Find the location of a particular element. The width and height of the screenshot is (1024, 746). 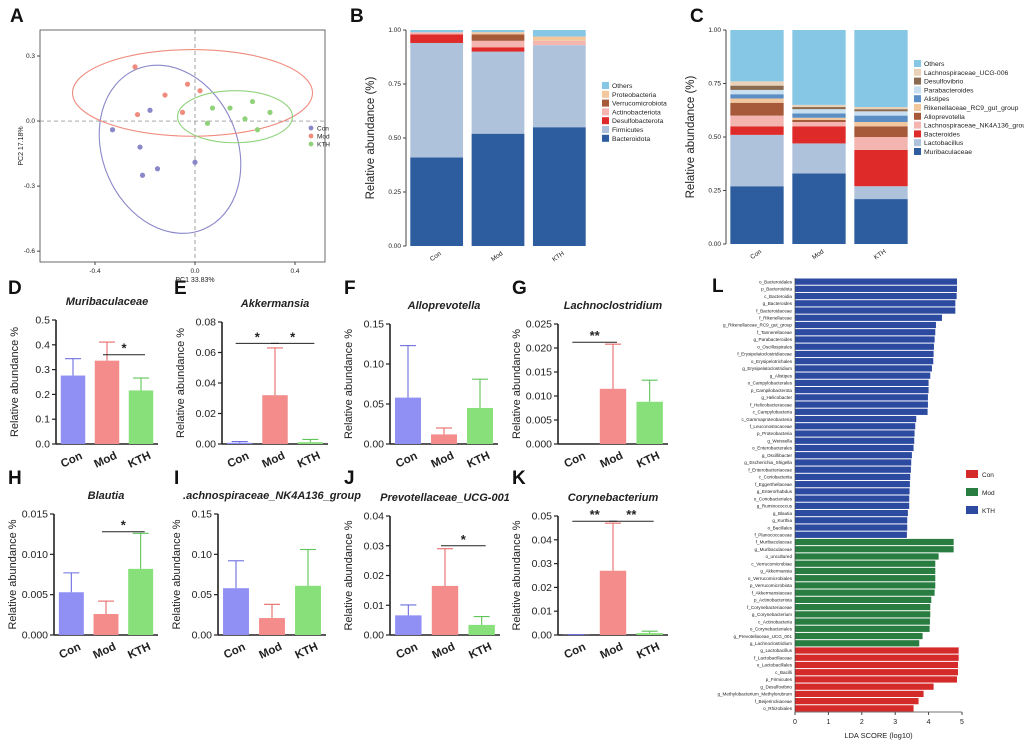

panel-letter-l: L is located at coordinates (718, 286).